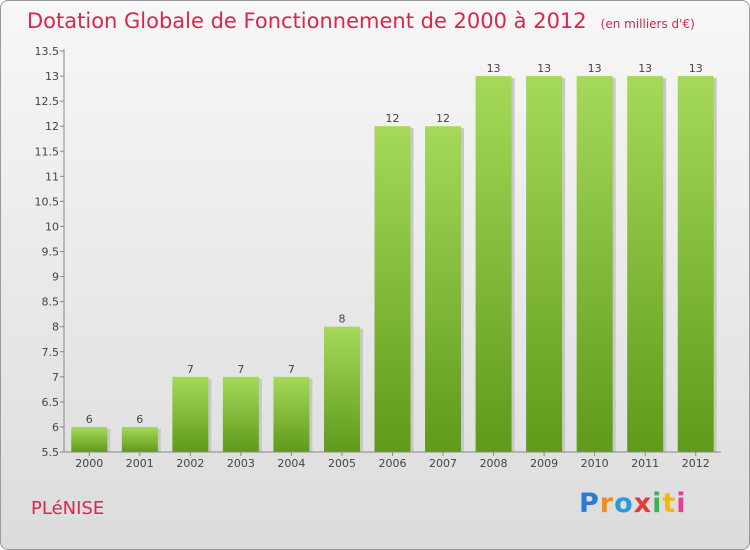 The image size is (750, 550). I want to click on x-tick: 2010, so click(595, 461).